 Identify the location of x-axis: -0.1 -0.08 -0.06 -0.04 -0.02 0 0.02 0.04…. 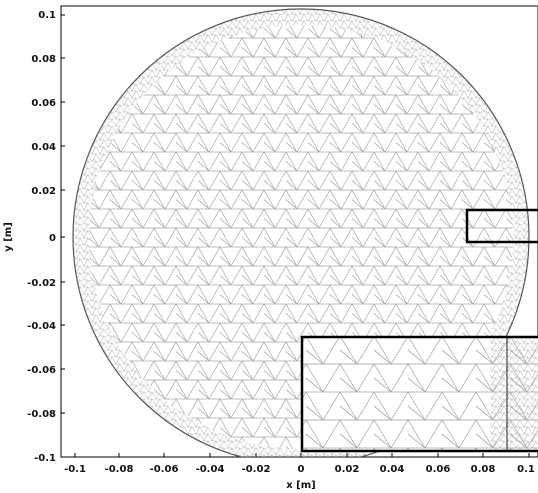
(299, 472).